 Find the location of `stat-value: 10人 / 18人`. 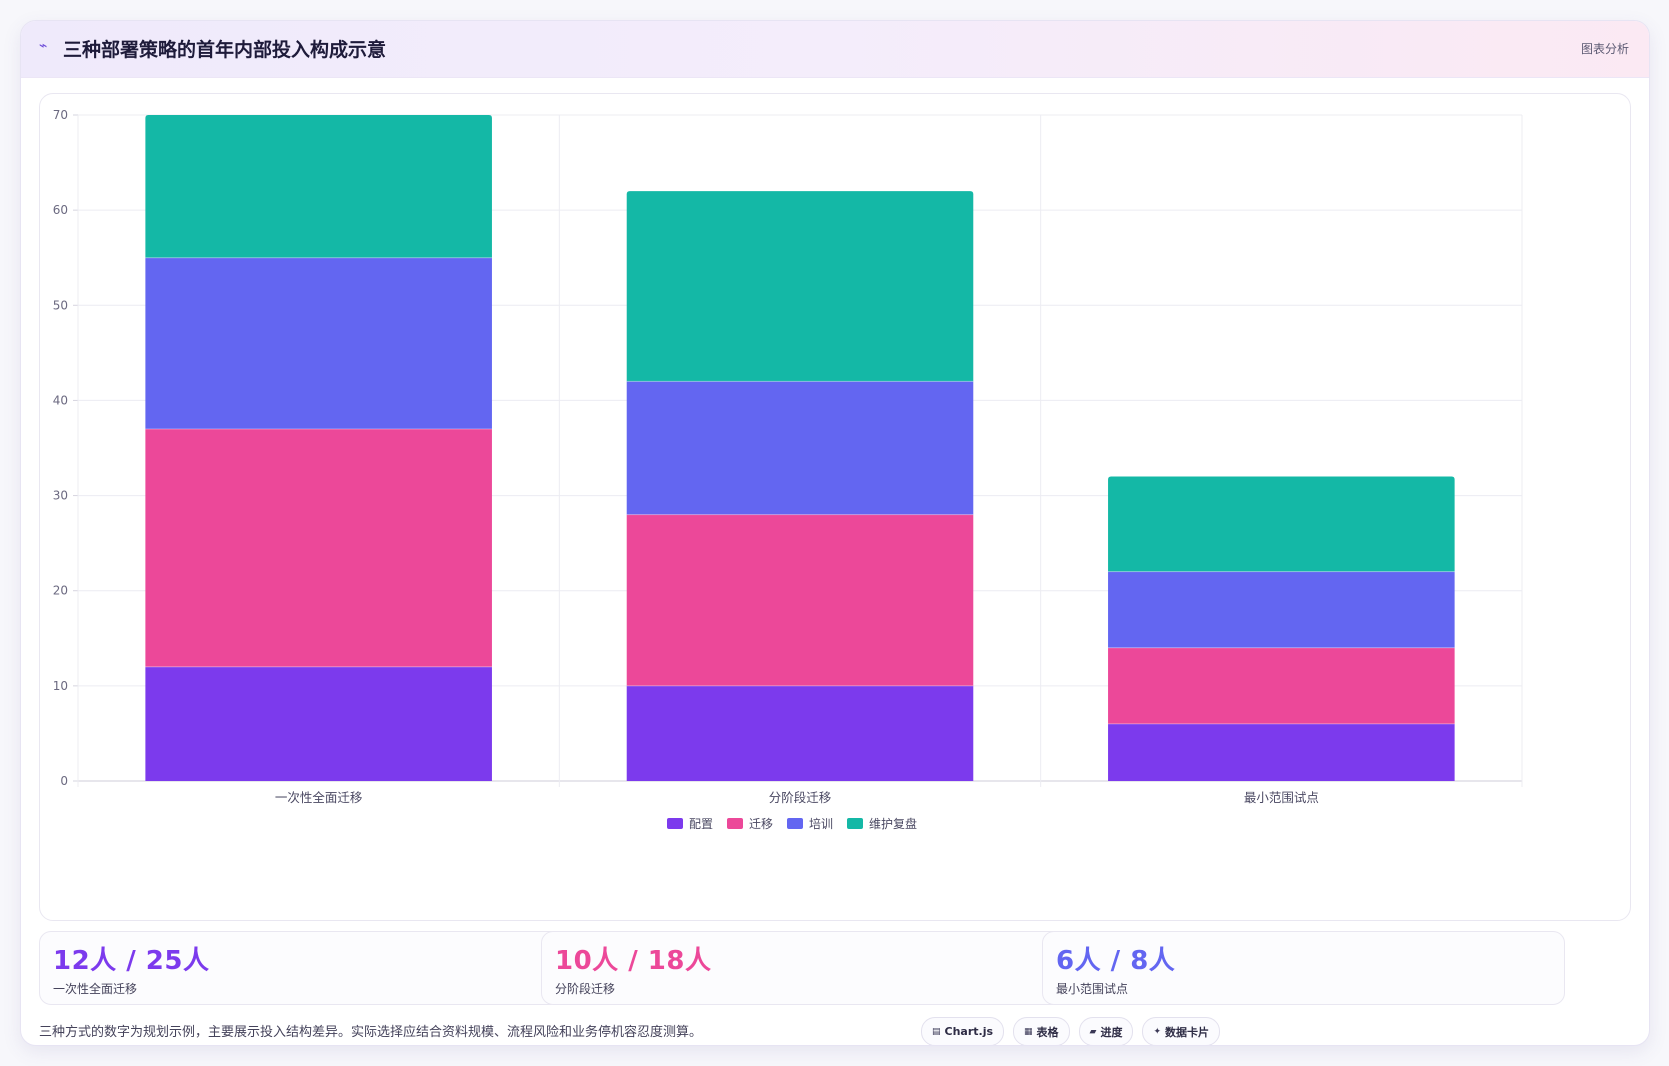

stat-value: 10人 / 18人 is located at coordinates (633, 961).